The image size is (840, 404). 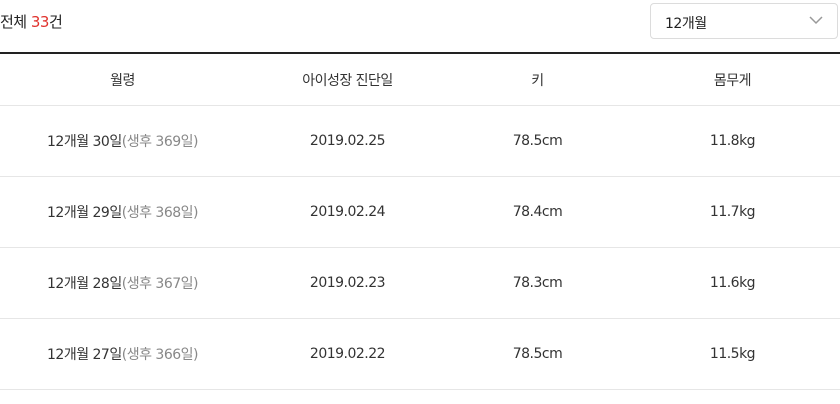 I want to click on height-cell: 78.3cm, so click(x=537, y=283).